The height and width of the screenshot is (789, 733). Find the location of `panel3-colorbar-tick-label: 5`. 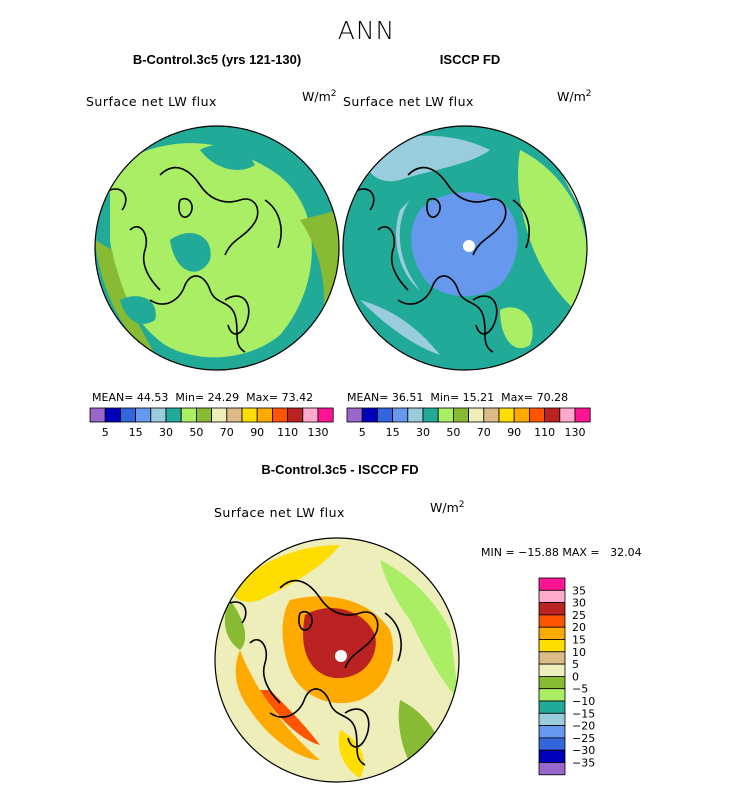

panel3-colorbar-tick-label: 5 is located at coordinates (575, 664).